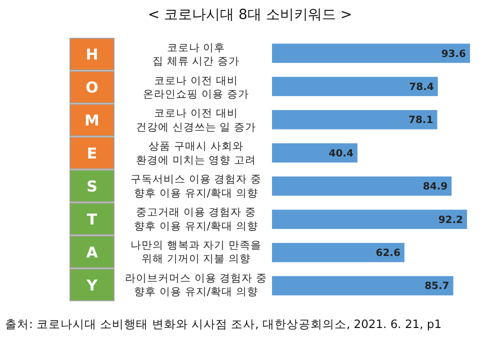  Describe the element at coordinates (453, 54) in the screenshot. I see `data-label: 93.6` at that location.